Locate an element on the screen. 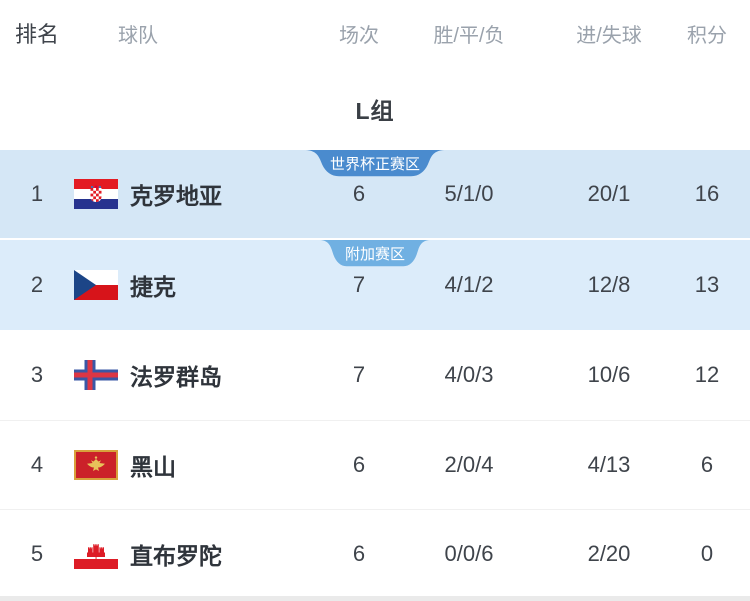 This screenshot has height=601, width=750. faroe-islands-flag-icon is located at coordinates (96, 375).